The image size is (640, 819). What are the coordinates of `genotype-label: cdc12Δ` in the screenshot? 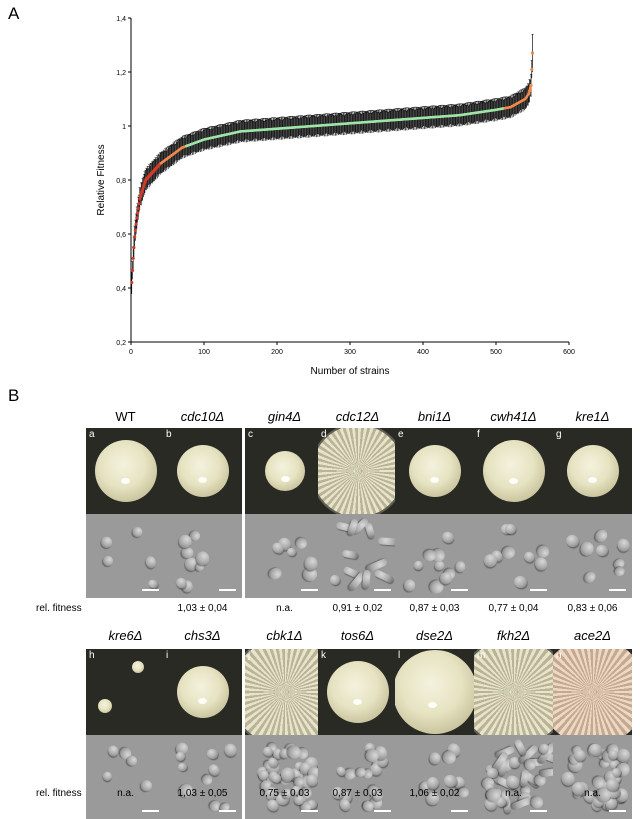 It's located at (357, 416).